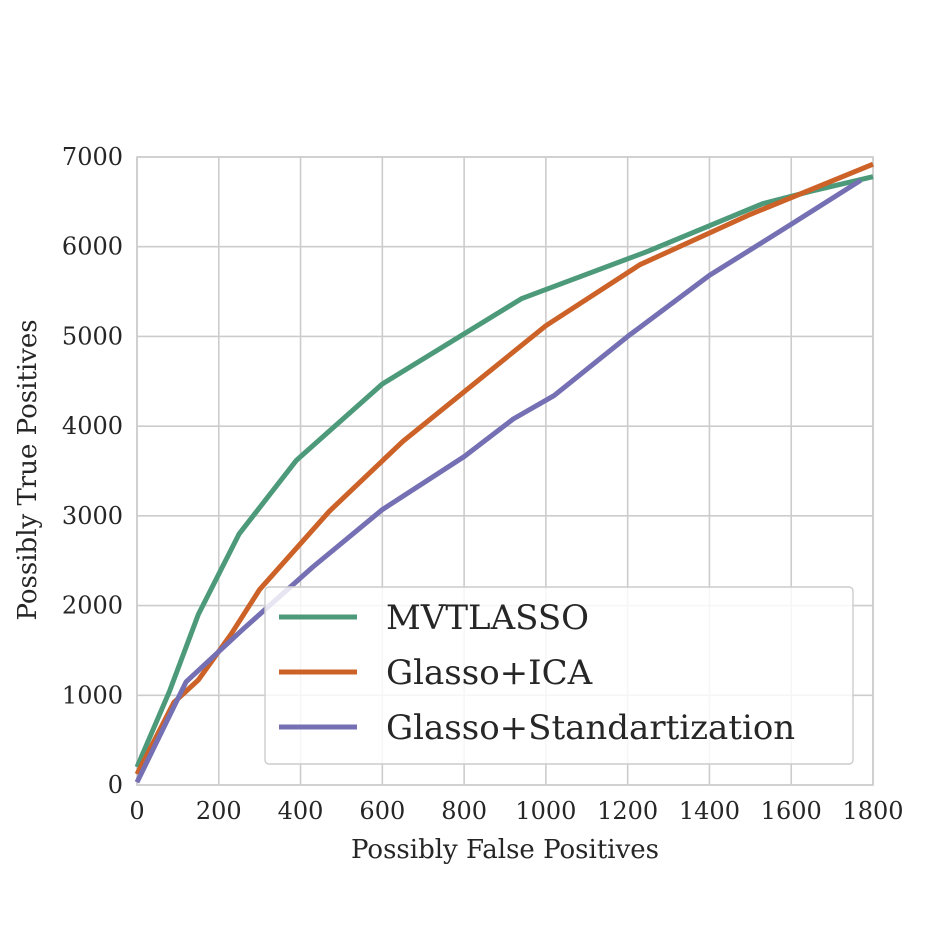  I want to click on y-tick-label: 2000, so click(92, 606).